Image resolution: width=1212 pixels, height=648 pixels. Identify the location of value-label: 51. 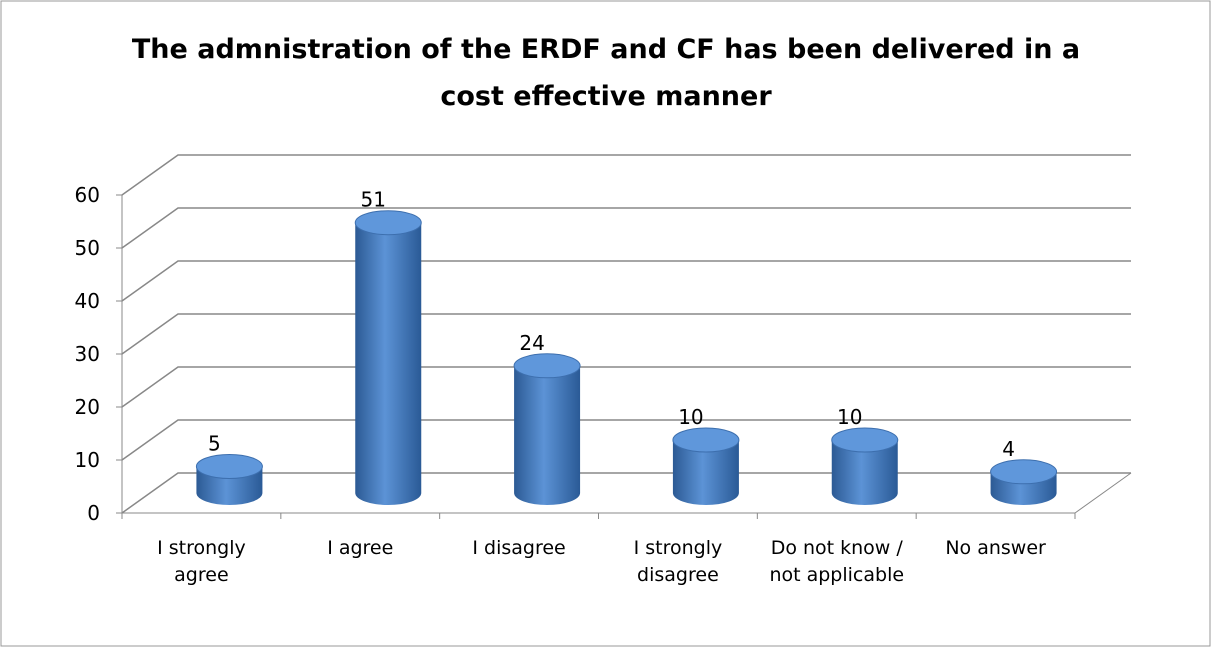
(373, 200).